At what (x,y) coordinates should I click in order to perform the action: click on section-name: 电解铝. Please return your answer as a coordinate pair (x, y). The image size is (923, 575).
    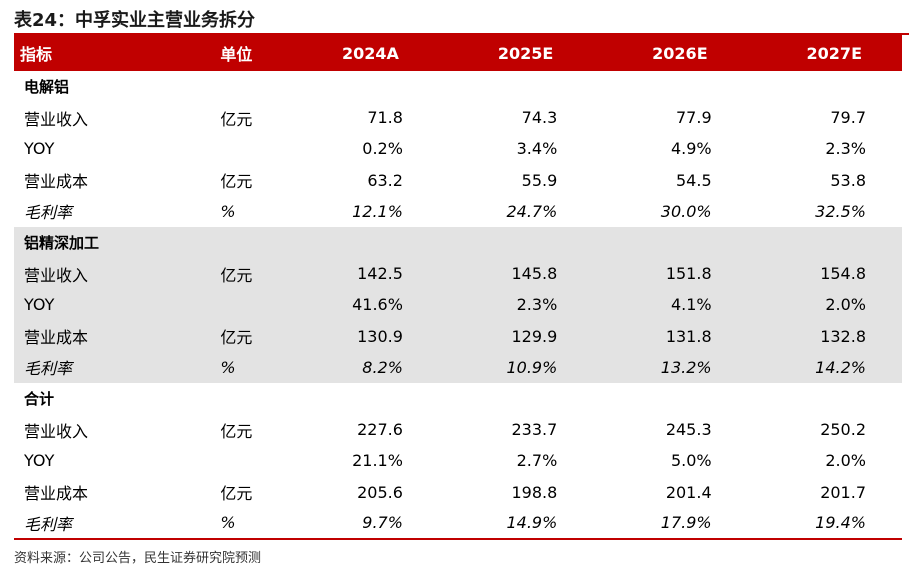
    Looking at the image, I should click on (47, 87).